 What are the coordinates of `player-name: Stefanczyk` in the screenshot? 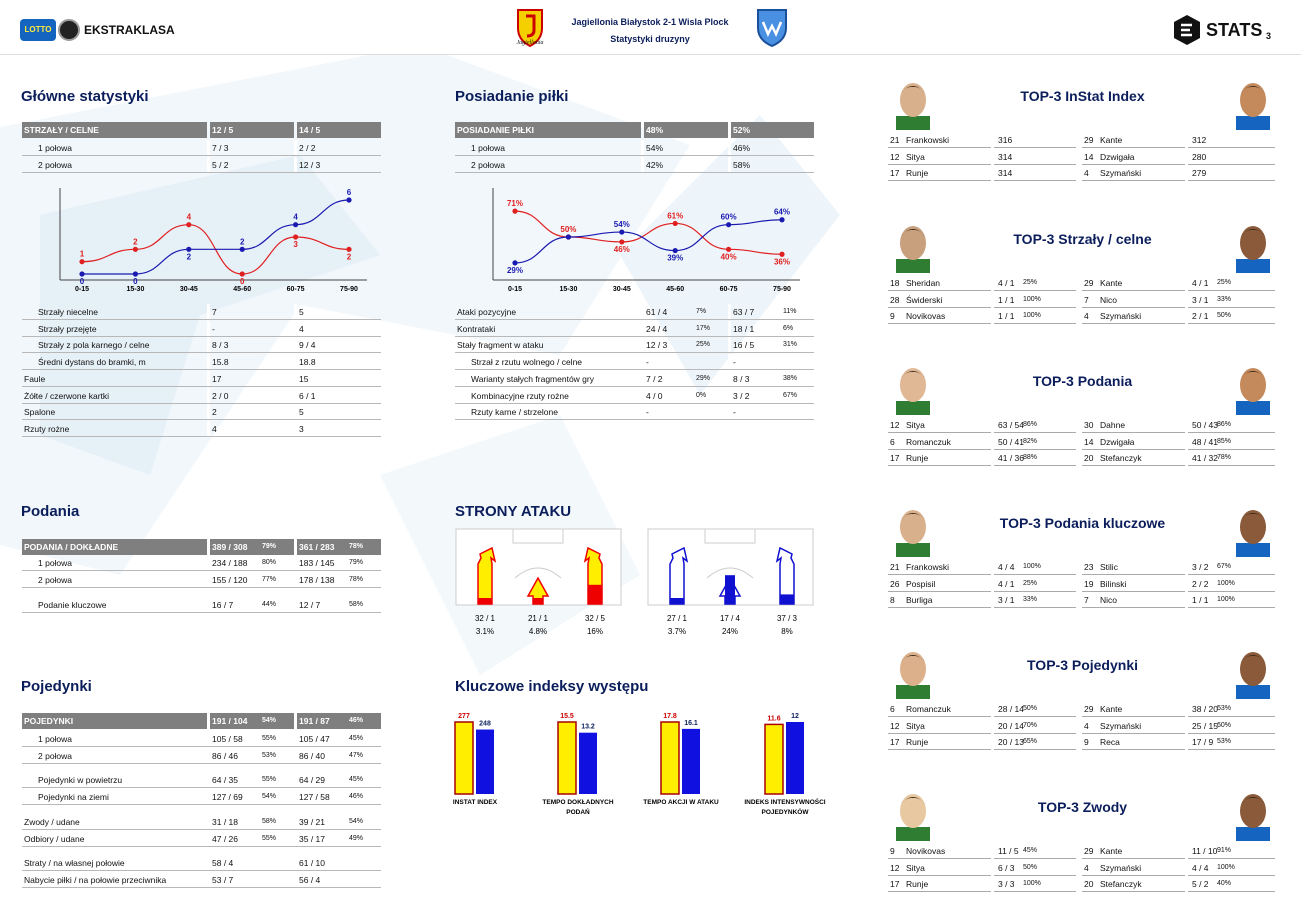 It's located at (1121, 884).